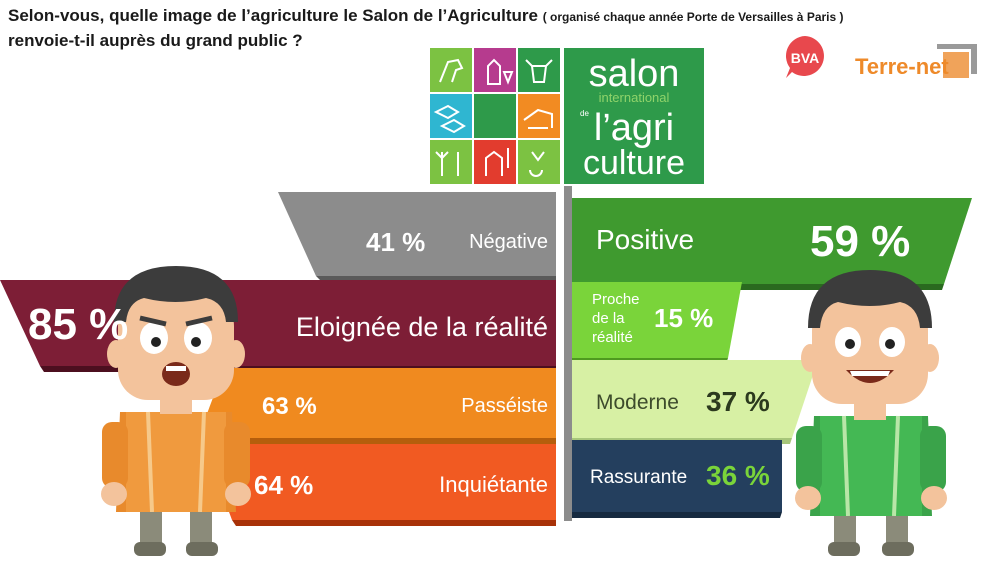 The width and height of the screenshot is (1000, 561). I want to click on bar-negative, so click(417, 234).